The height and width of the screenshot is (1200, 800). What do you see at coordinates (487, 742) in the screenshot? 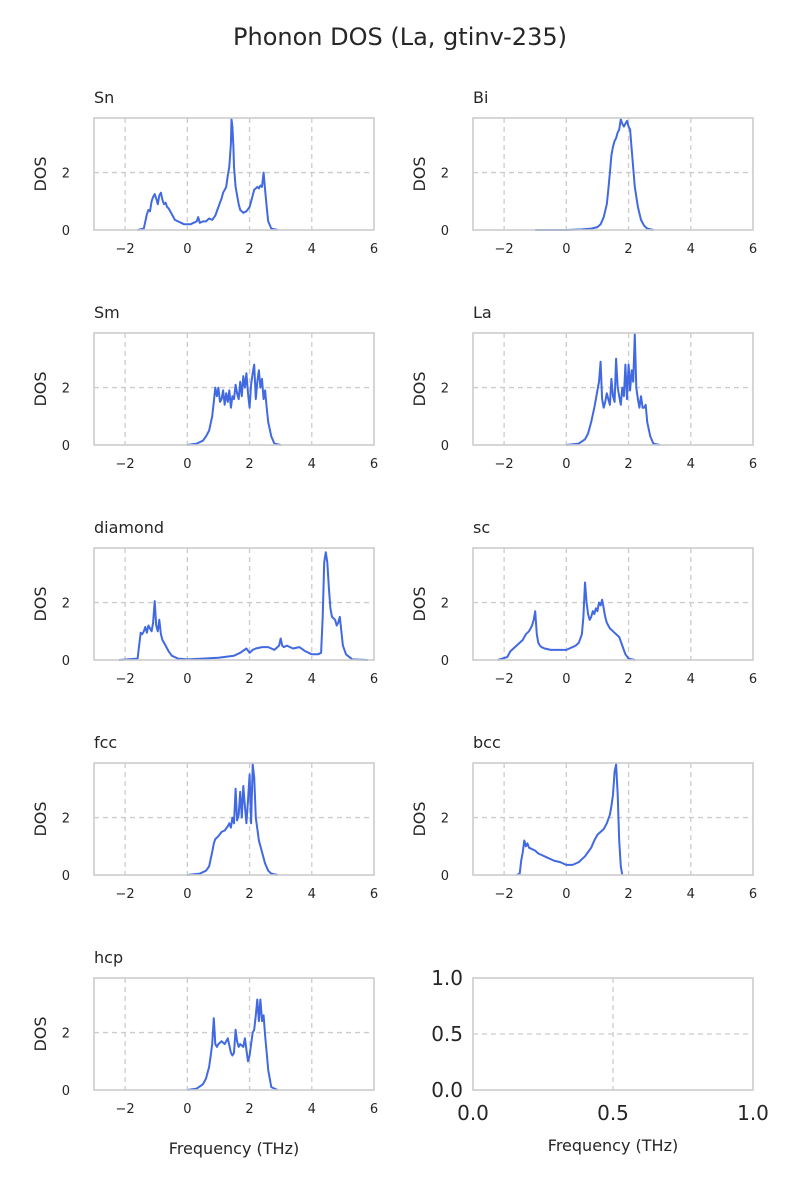
I see `subplot-title: bcc` at bounding box center [487, 742].